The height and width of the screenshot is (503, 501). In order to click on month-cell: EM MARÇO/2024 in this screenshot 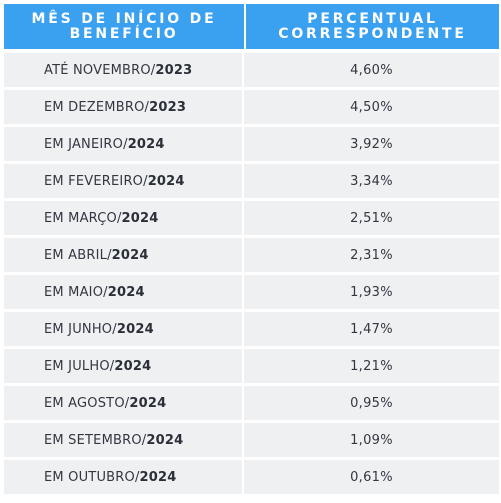, I will do `click(124, 218)`.